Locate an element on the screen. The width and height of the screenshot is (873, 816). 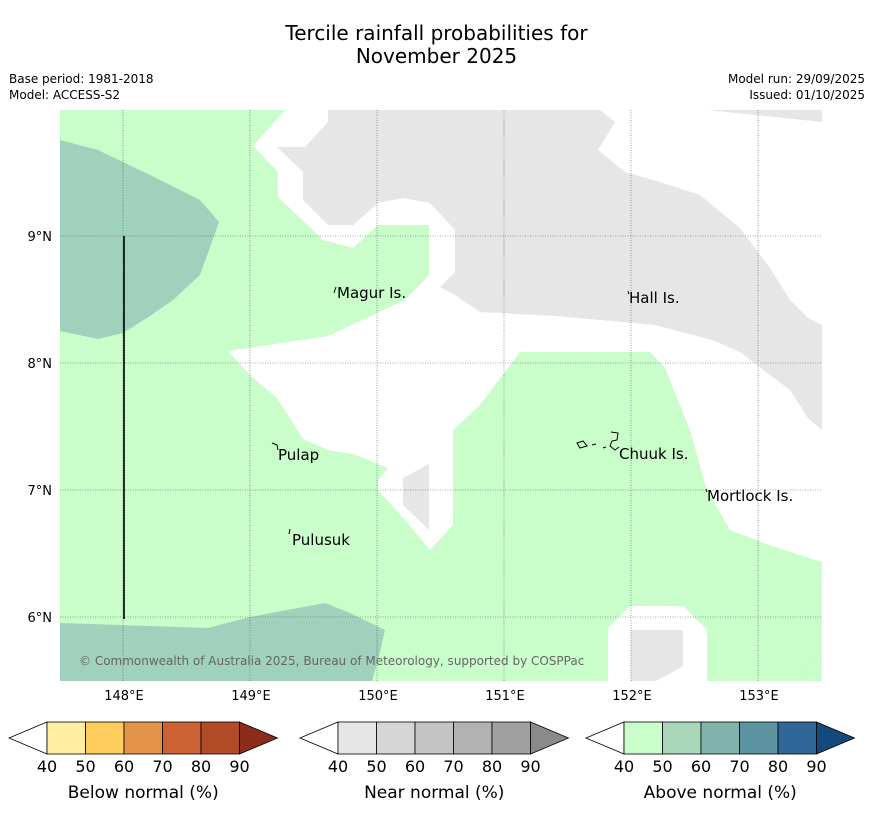
above-normal-se-strip is located at coordinates (764, 655).